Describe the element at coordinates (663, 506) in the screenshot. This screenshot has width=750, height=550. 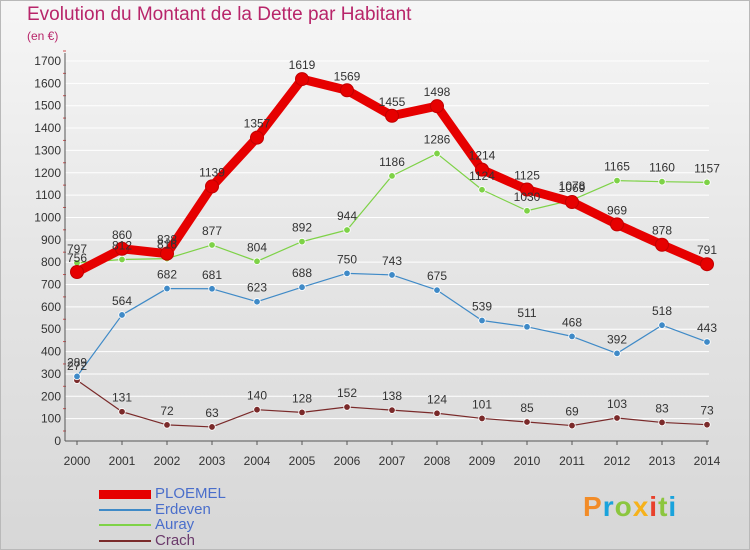
I see `logo-letter: t` at that location.